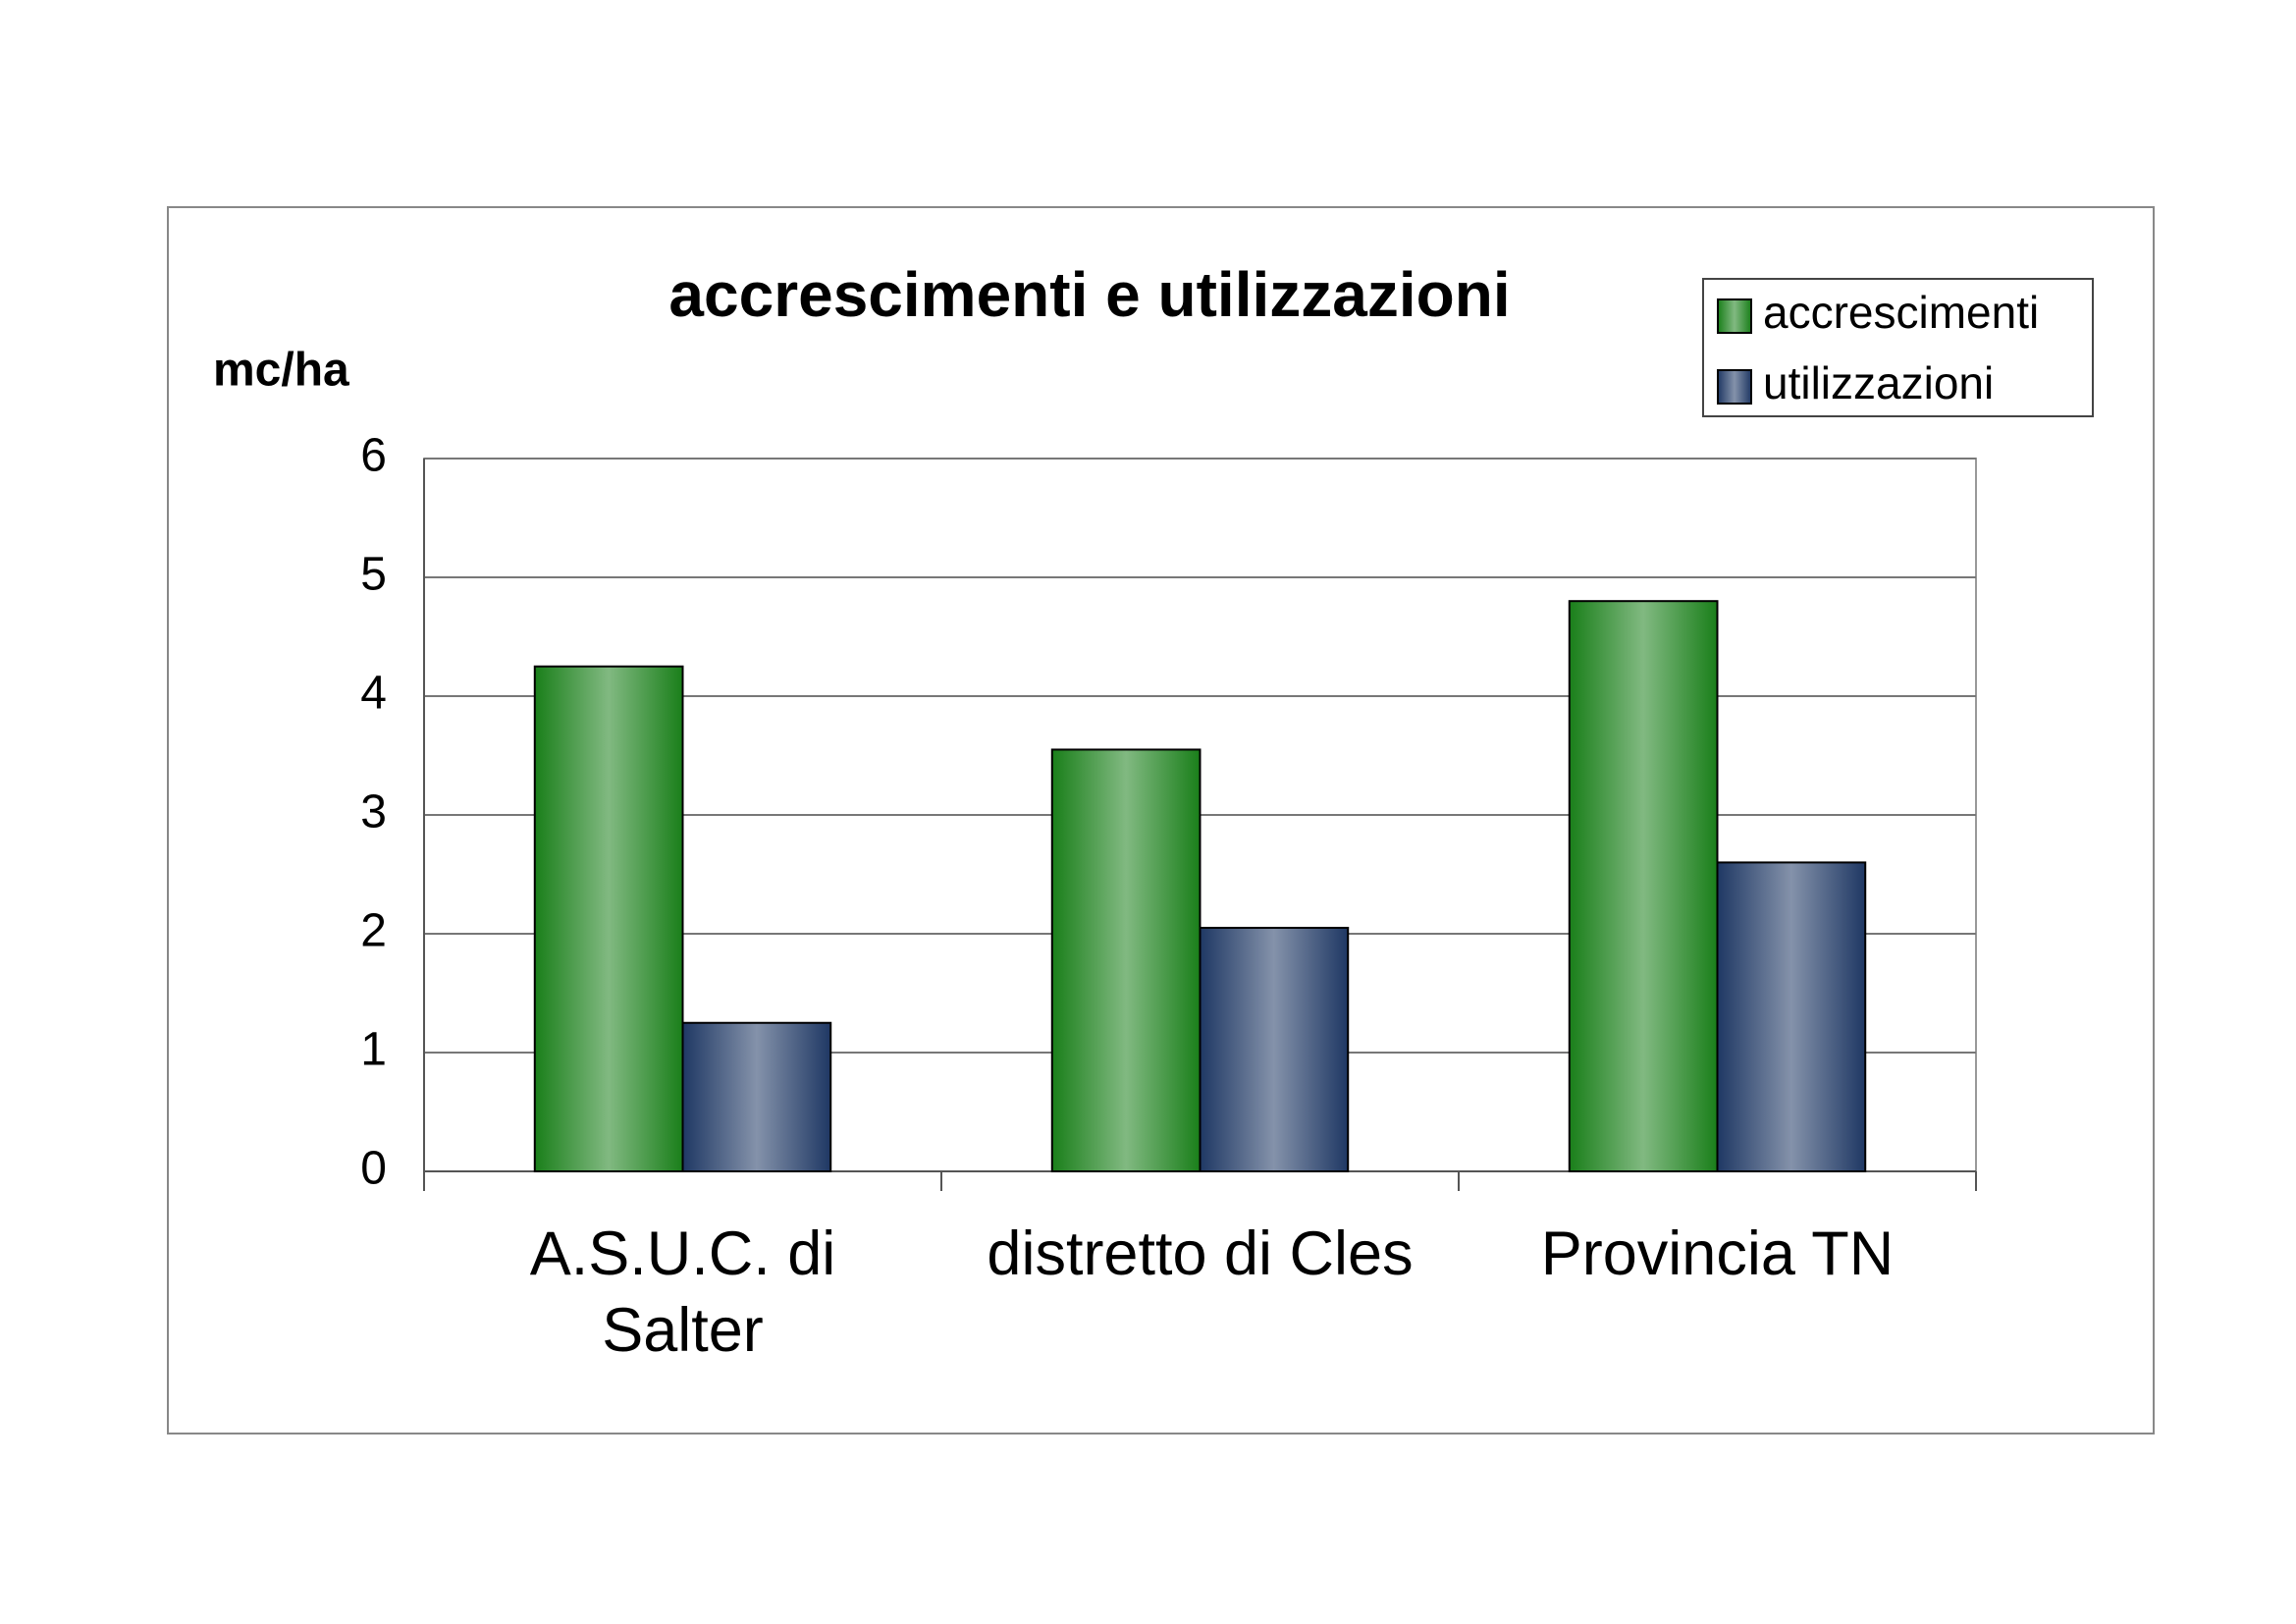 The height and width of the screenshot is (1624, 2296). Describe the element at coordinates (1717, 1253) in the screenshot. I see `x-tick-label: Provincia TN` at that location.